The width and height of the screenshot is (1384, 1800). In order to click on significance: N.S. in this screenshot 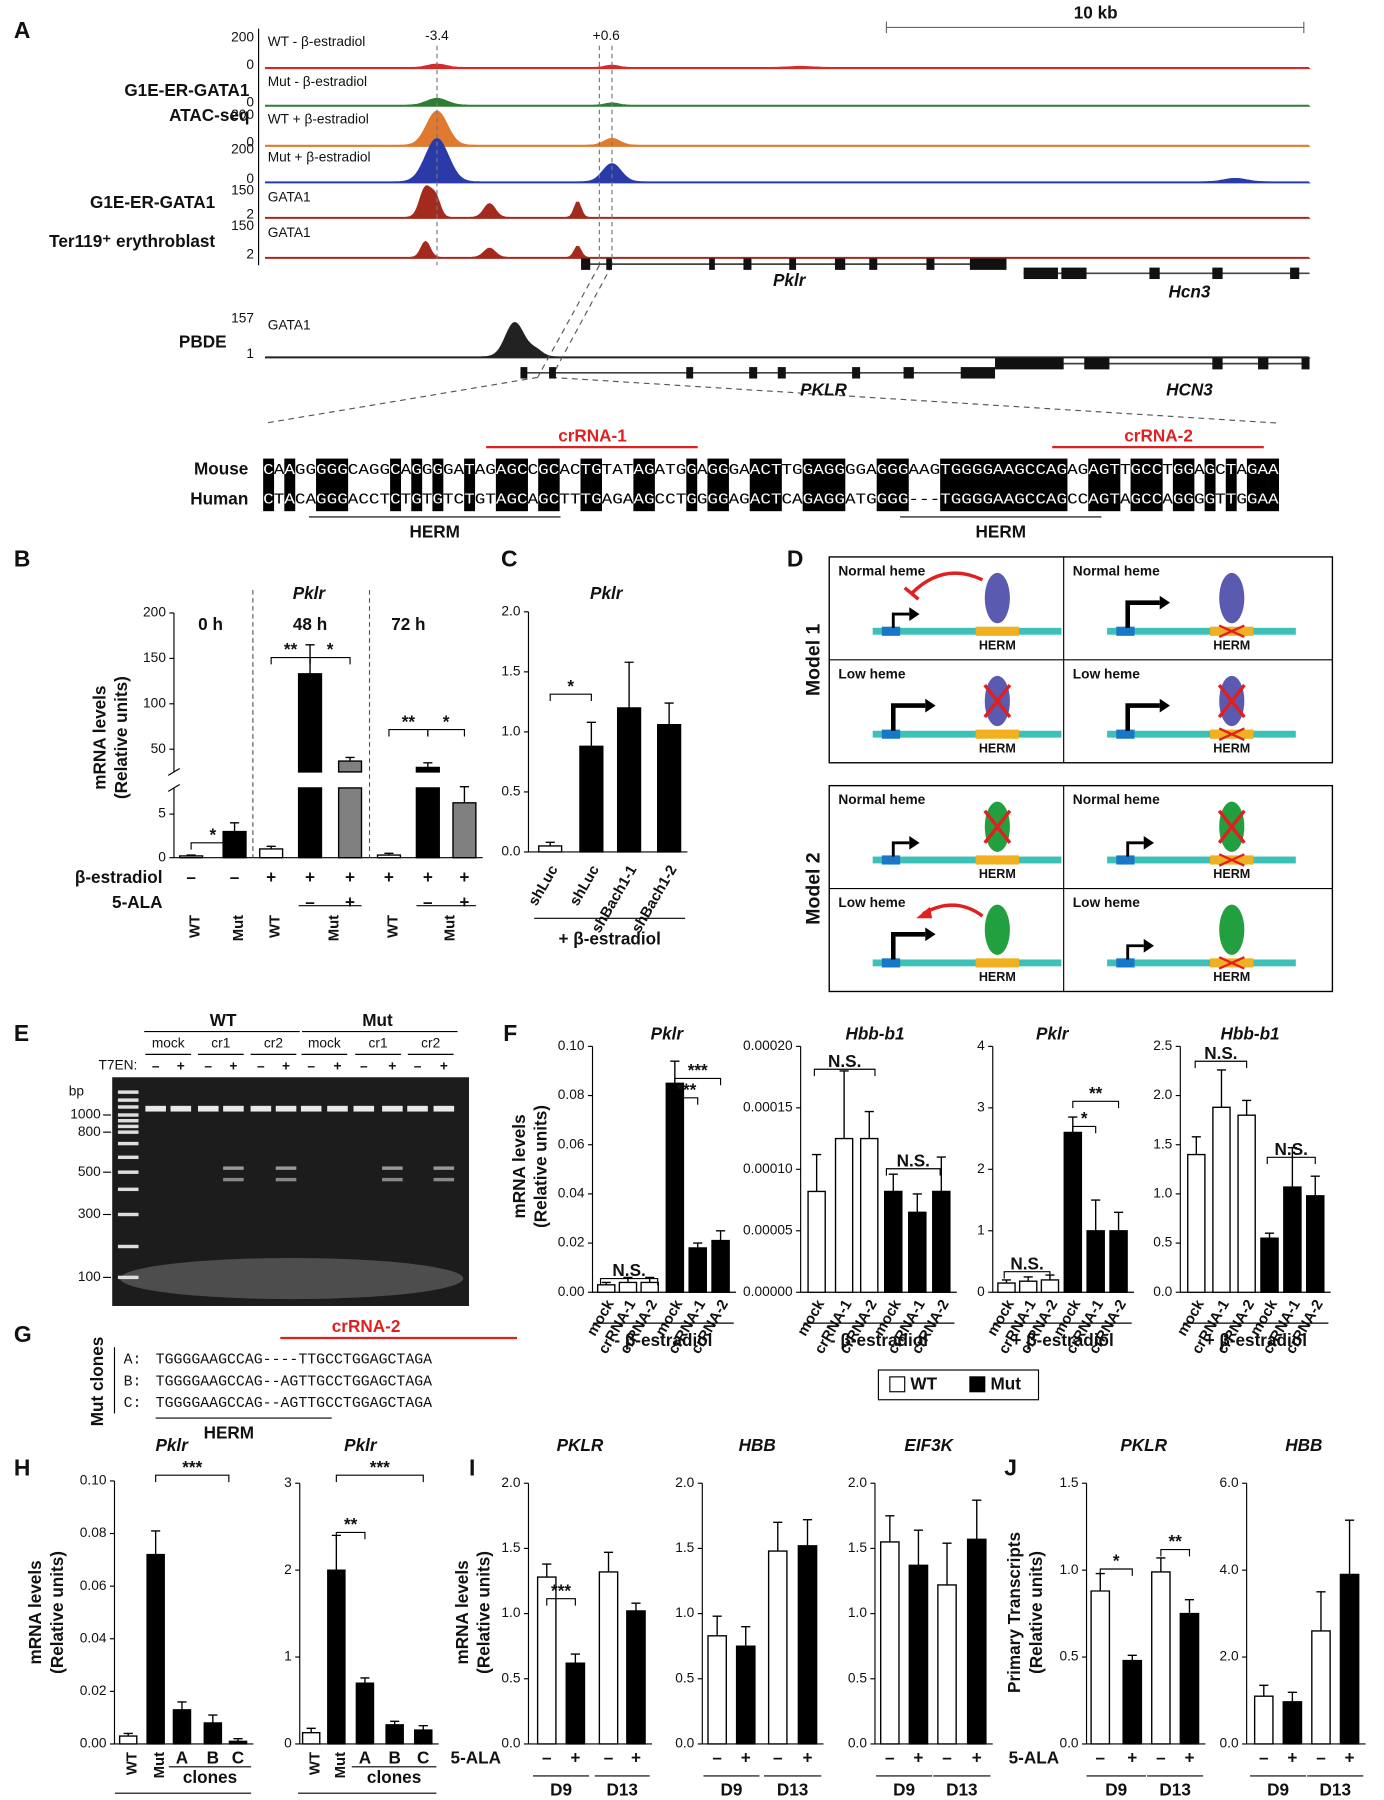, I will do `click(1291, 1149)`.